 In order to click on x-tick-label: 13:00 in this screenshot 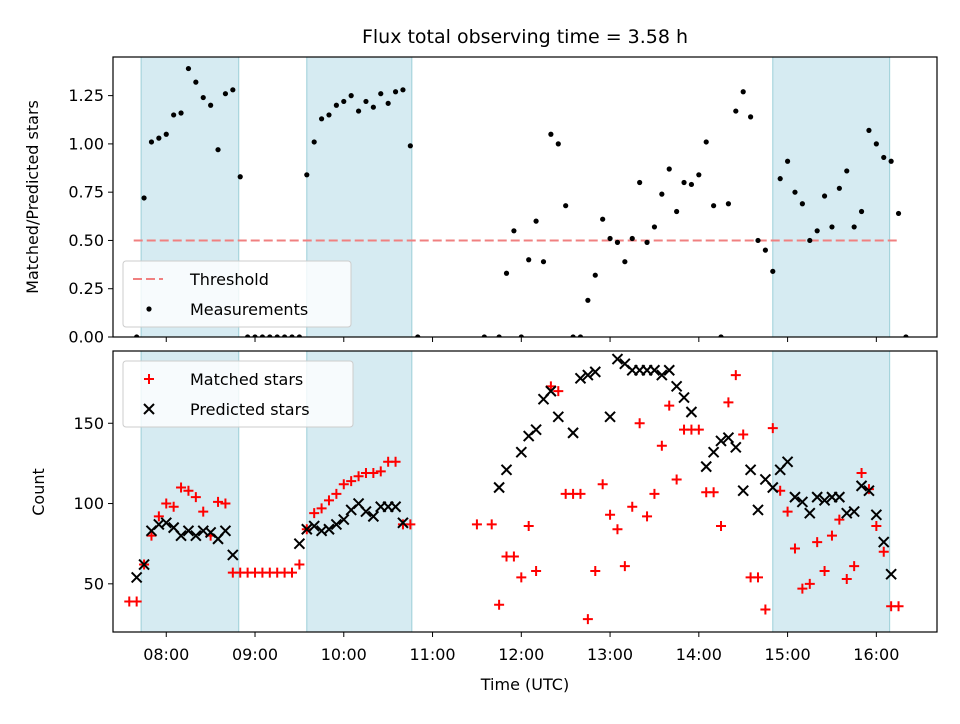, I will do `click(610, 654)`.